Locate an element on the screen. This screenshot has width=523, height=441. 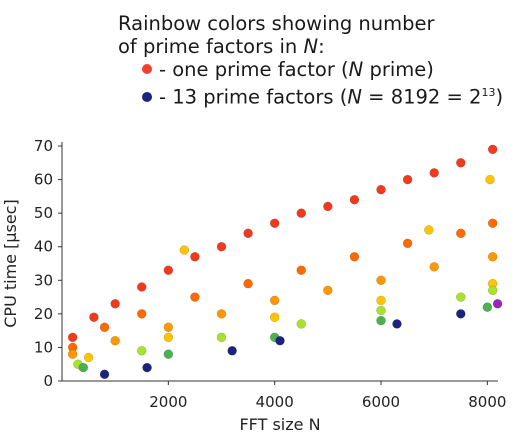
y-tick-label: 20 is located at coordinates (43, 314).